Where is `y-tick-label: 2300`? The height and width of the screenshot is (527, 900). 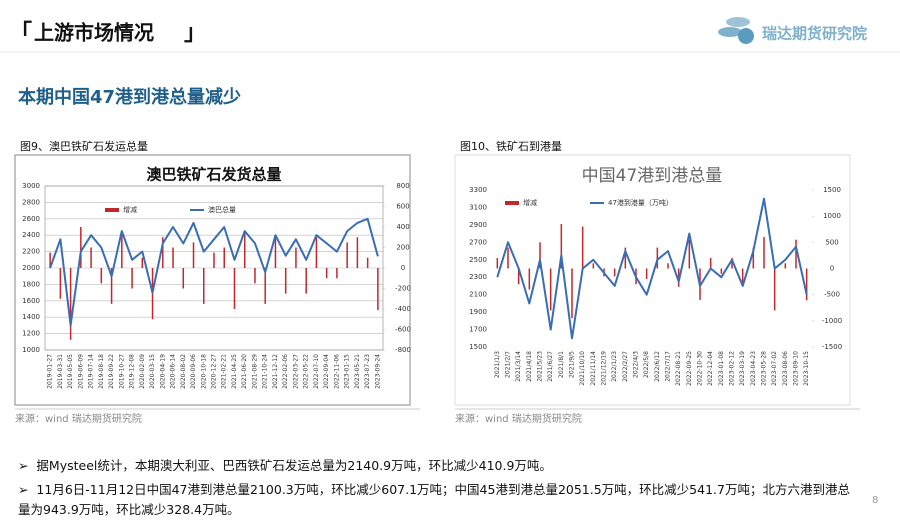 y-tick-label: 2300 is located at coordinates (478, 277).